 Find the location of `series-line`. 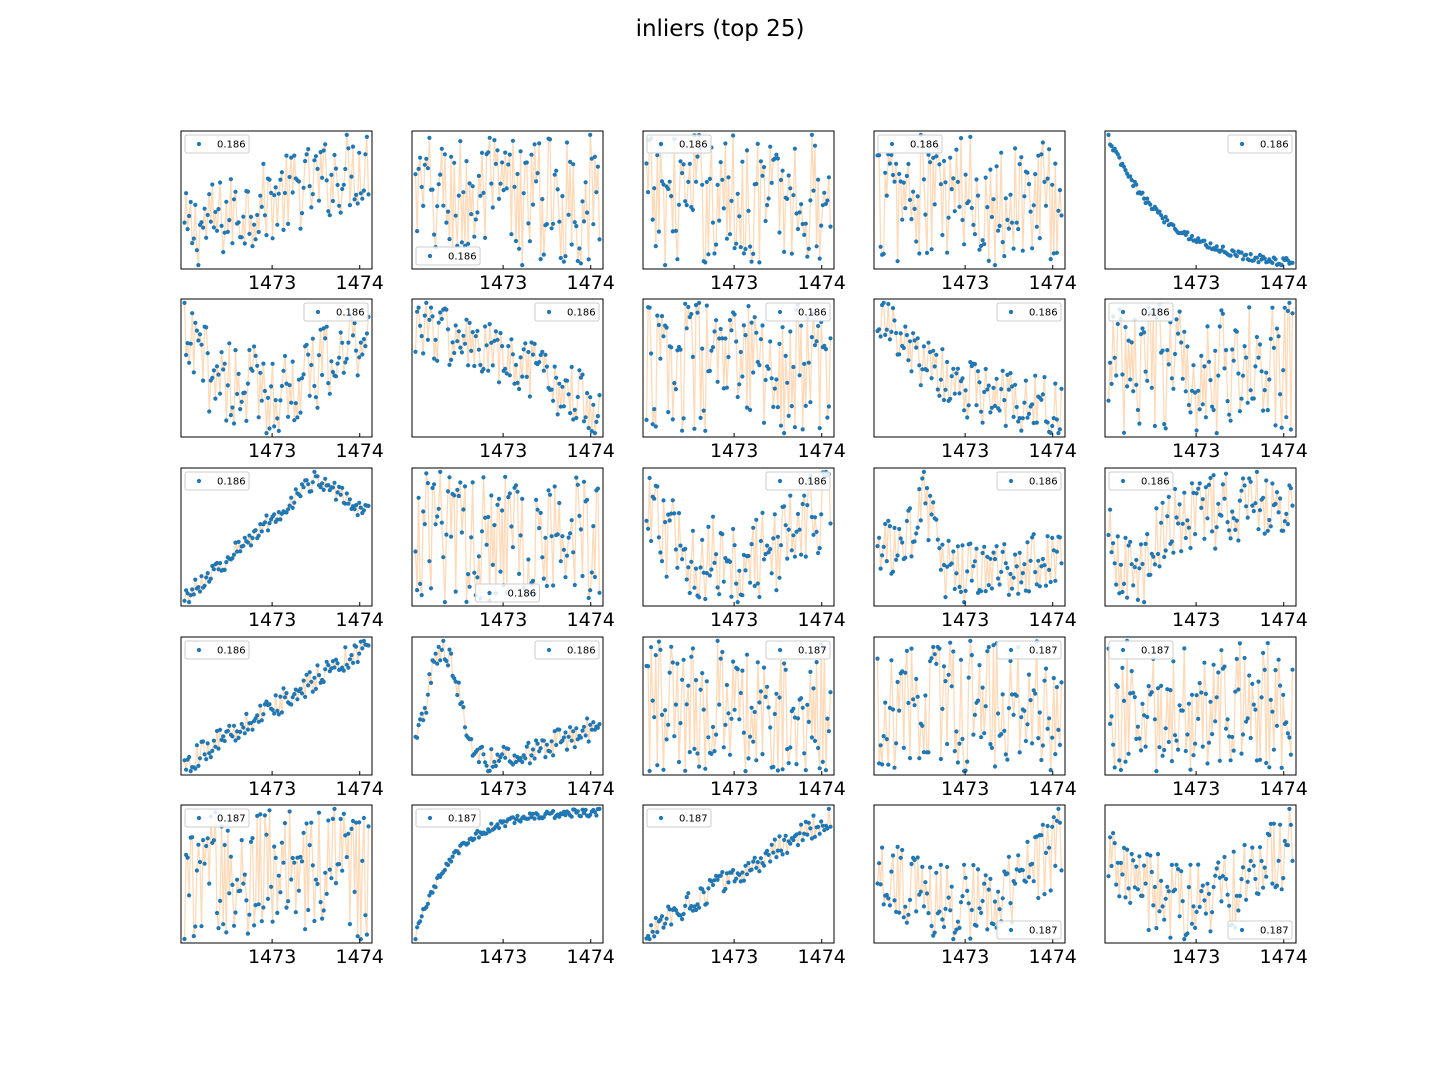

series-line is located at coordinates (1200, 874).